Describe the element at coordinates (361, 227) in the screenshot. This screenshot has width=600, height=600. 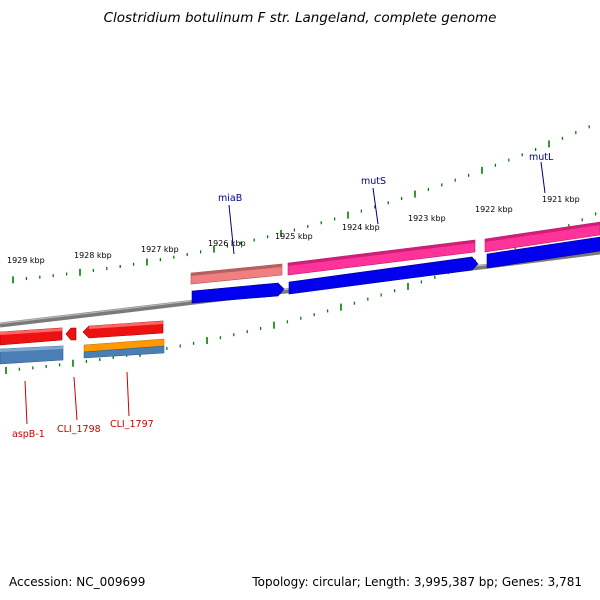
I see `kbp-label-1924: 1924 kbp` at that location.